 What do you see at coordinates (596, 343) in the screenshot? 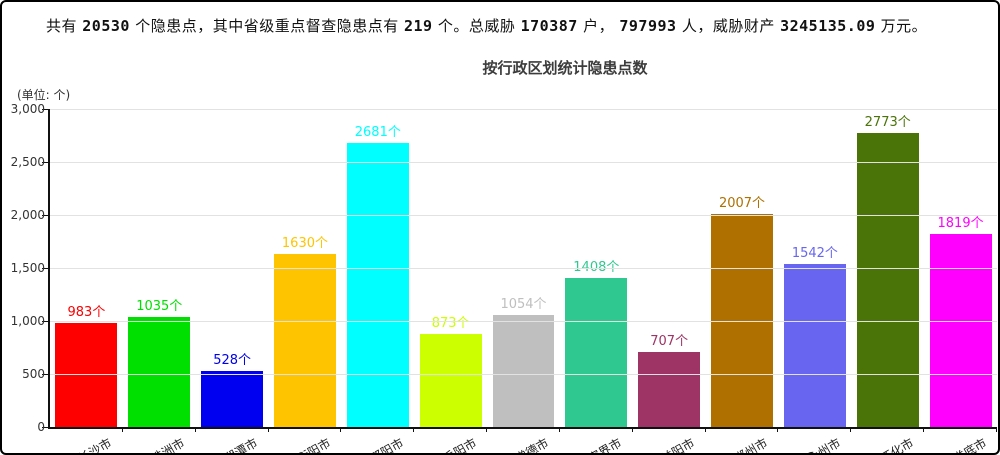
I see `bar-张家界市: 1408个` at bounding box center [596, 343].